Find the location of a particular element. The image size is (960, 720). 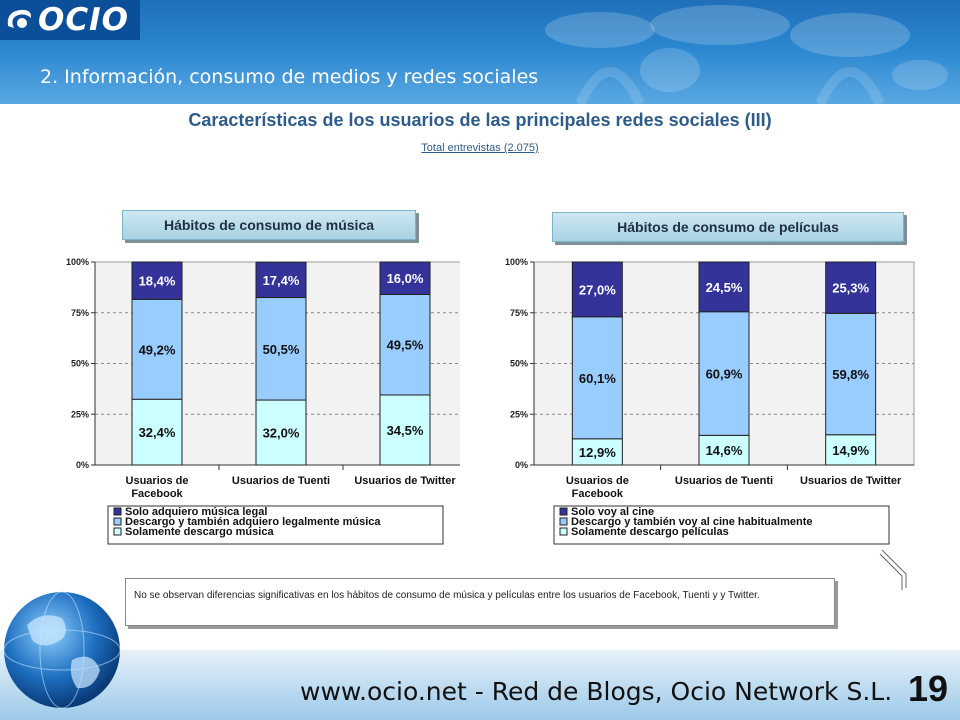

data-label: 14,9% is located at coordinates (850, 450).